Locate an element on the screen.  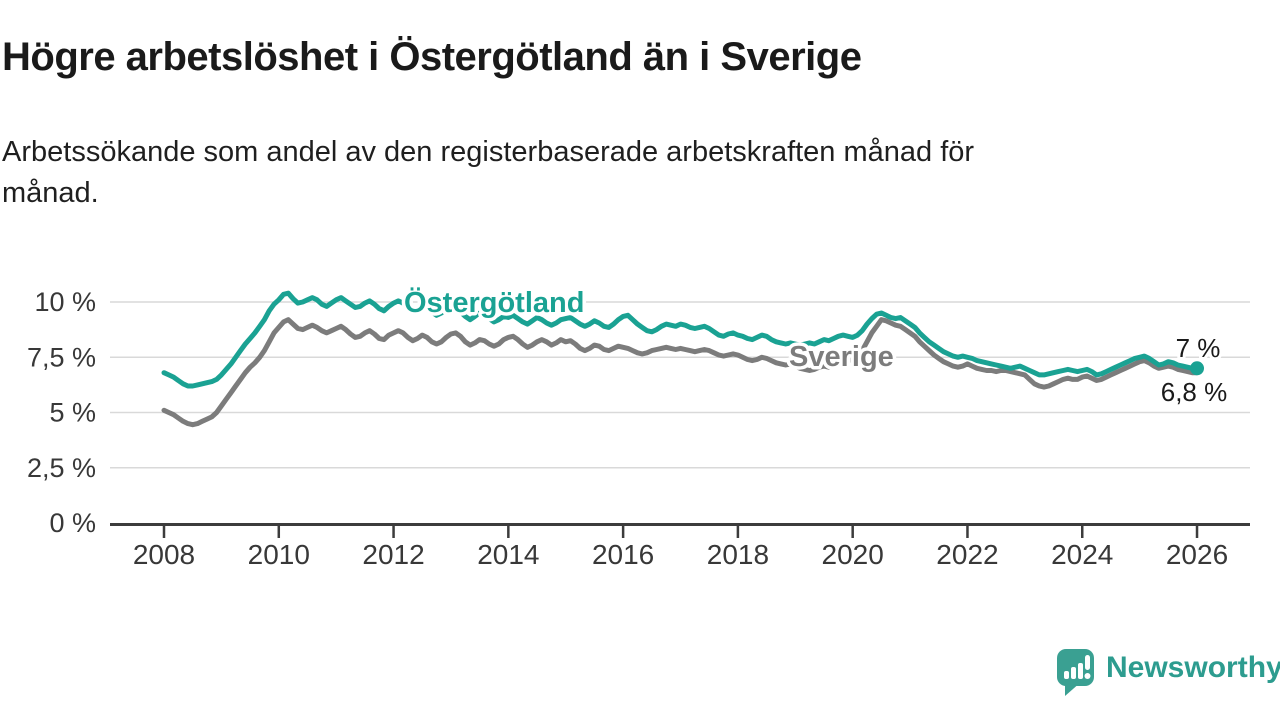
series-line-sverige is located at coordinates (680, 372).